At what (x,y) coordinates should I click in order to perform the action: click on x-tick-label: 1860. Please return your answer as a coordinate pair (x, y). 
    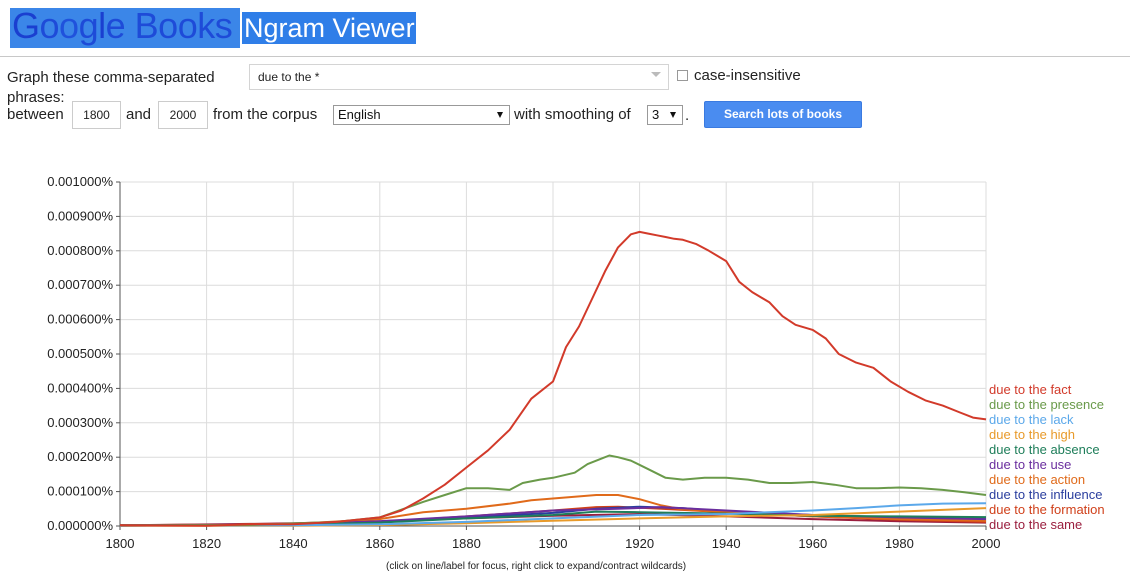
    Looking at the image, I should click on (379, 543).